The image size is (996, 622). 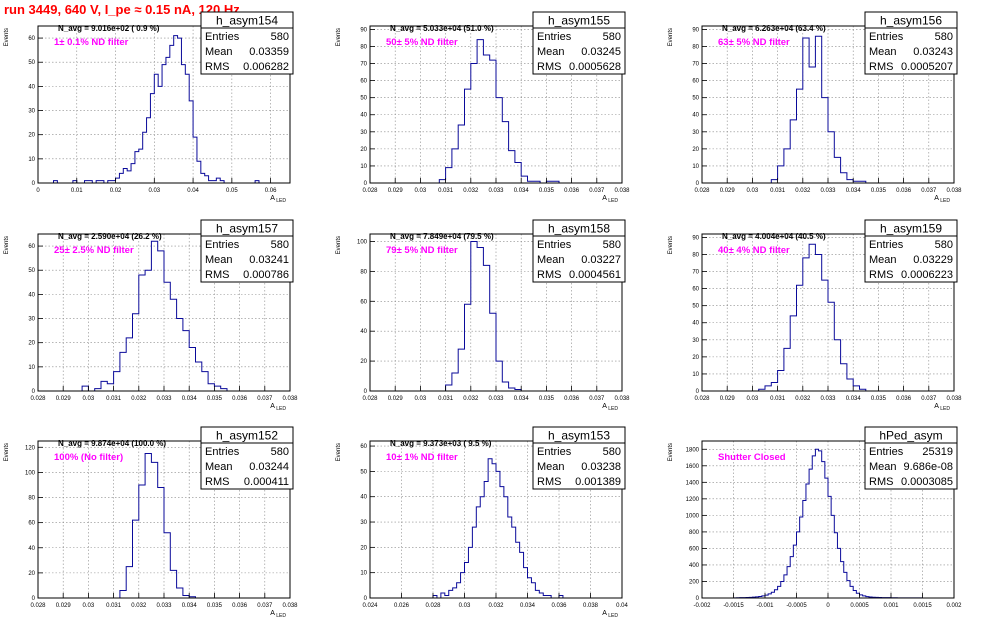 I want to click on stats-value: 0.0003085, so click(x=927, y=482).